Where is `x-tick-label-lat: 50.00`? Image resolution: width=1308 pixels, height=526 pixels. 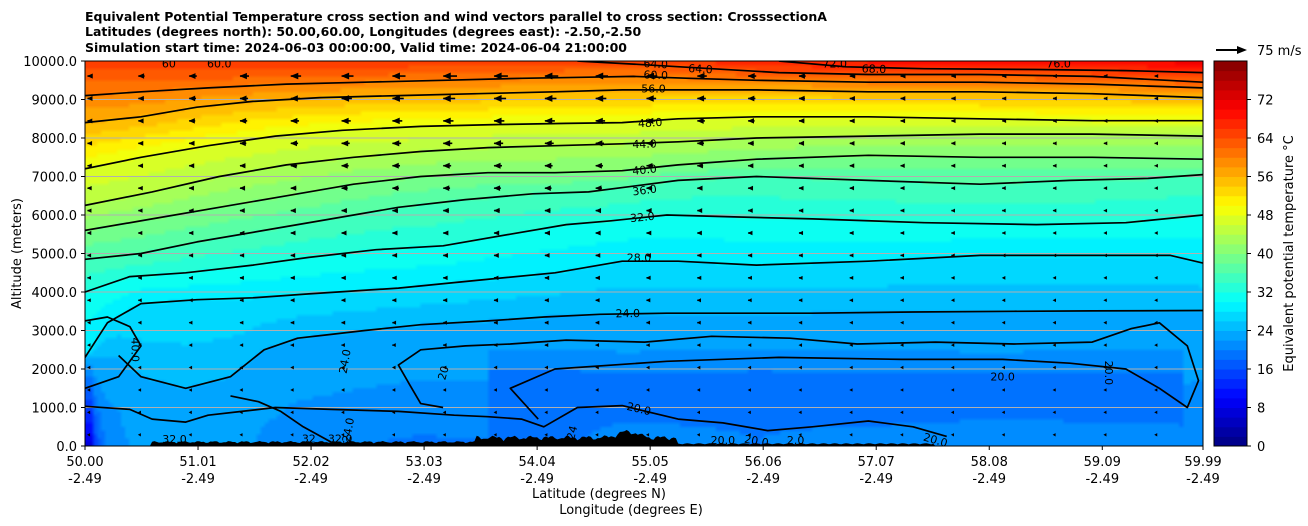
x-tick-label-lat: 50.00 is located at coordinates (84, 462).